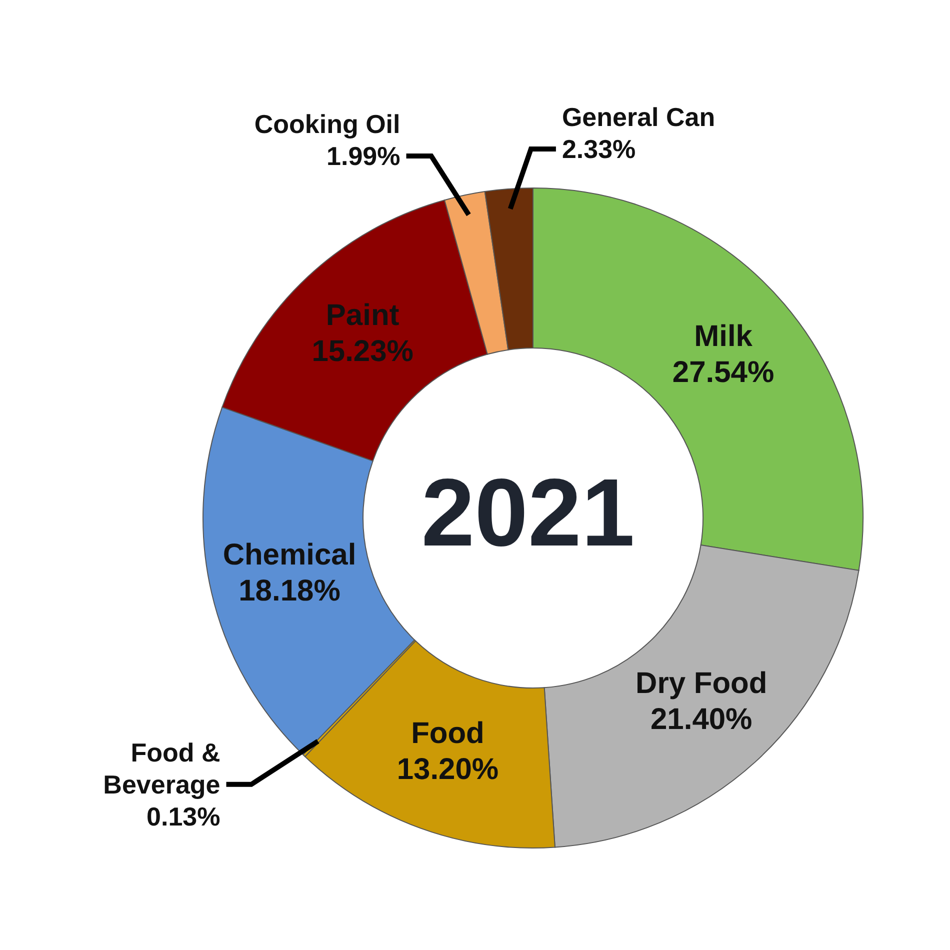 This screenshot has width=950, height=950. I want to click on data-label: 13.20%, so click(447, 769).